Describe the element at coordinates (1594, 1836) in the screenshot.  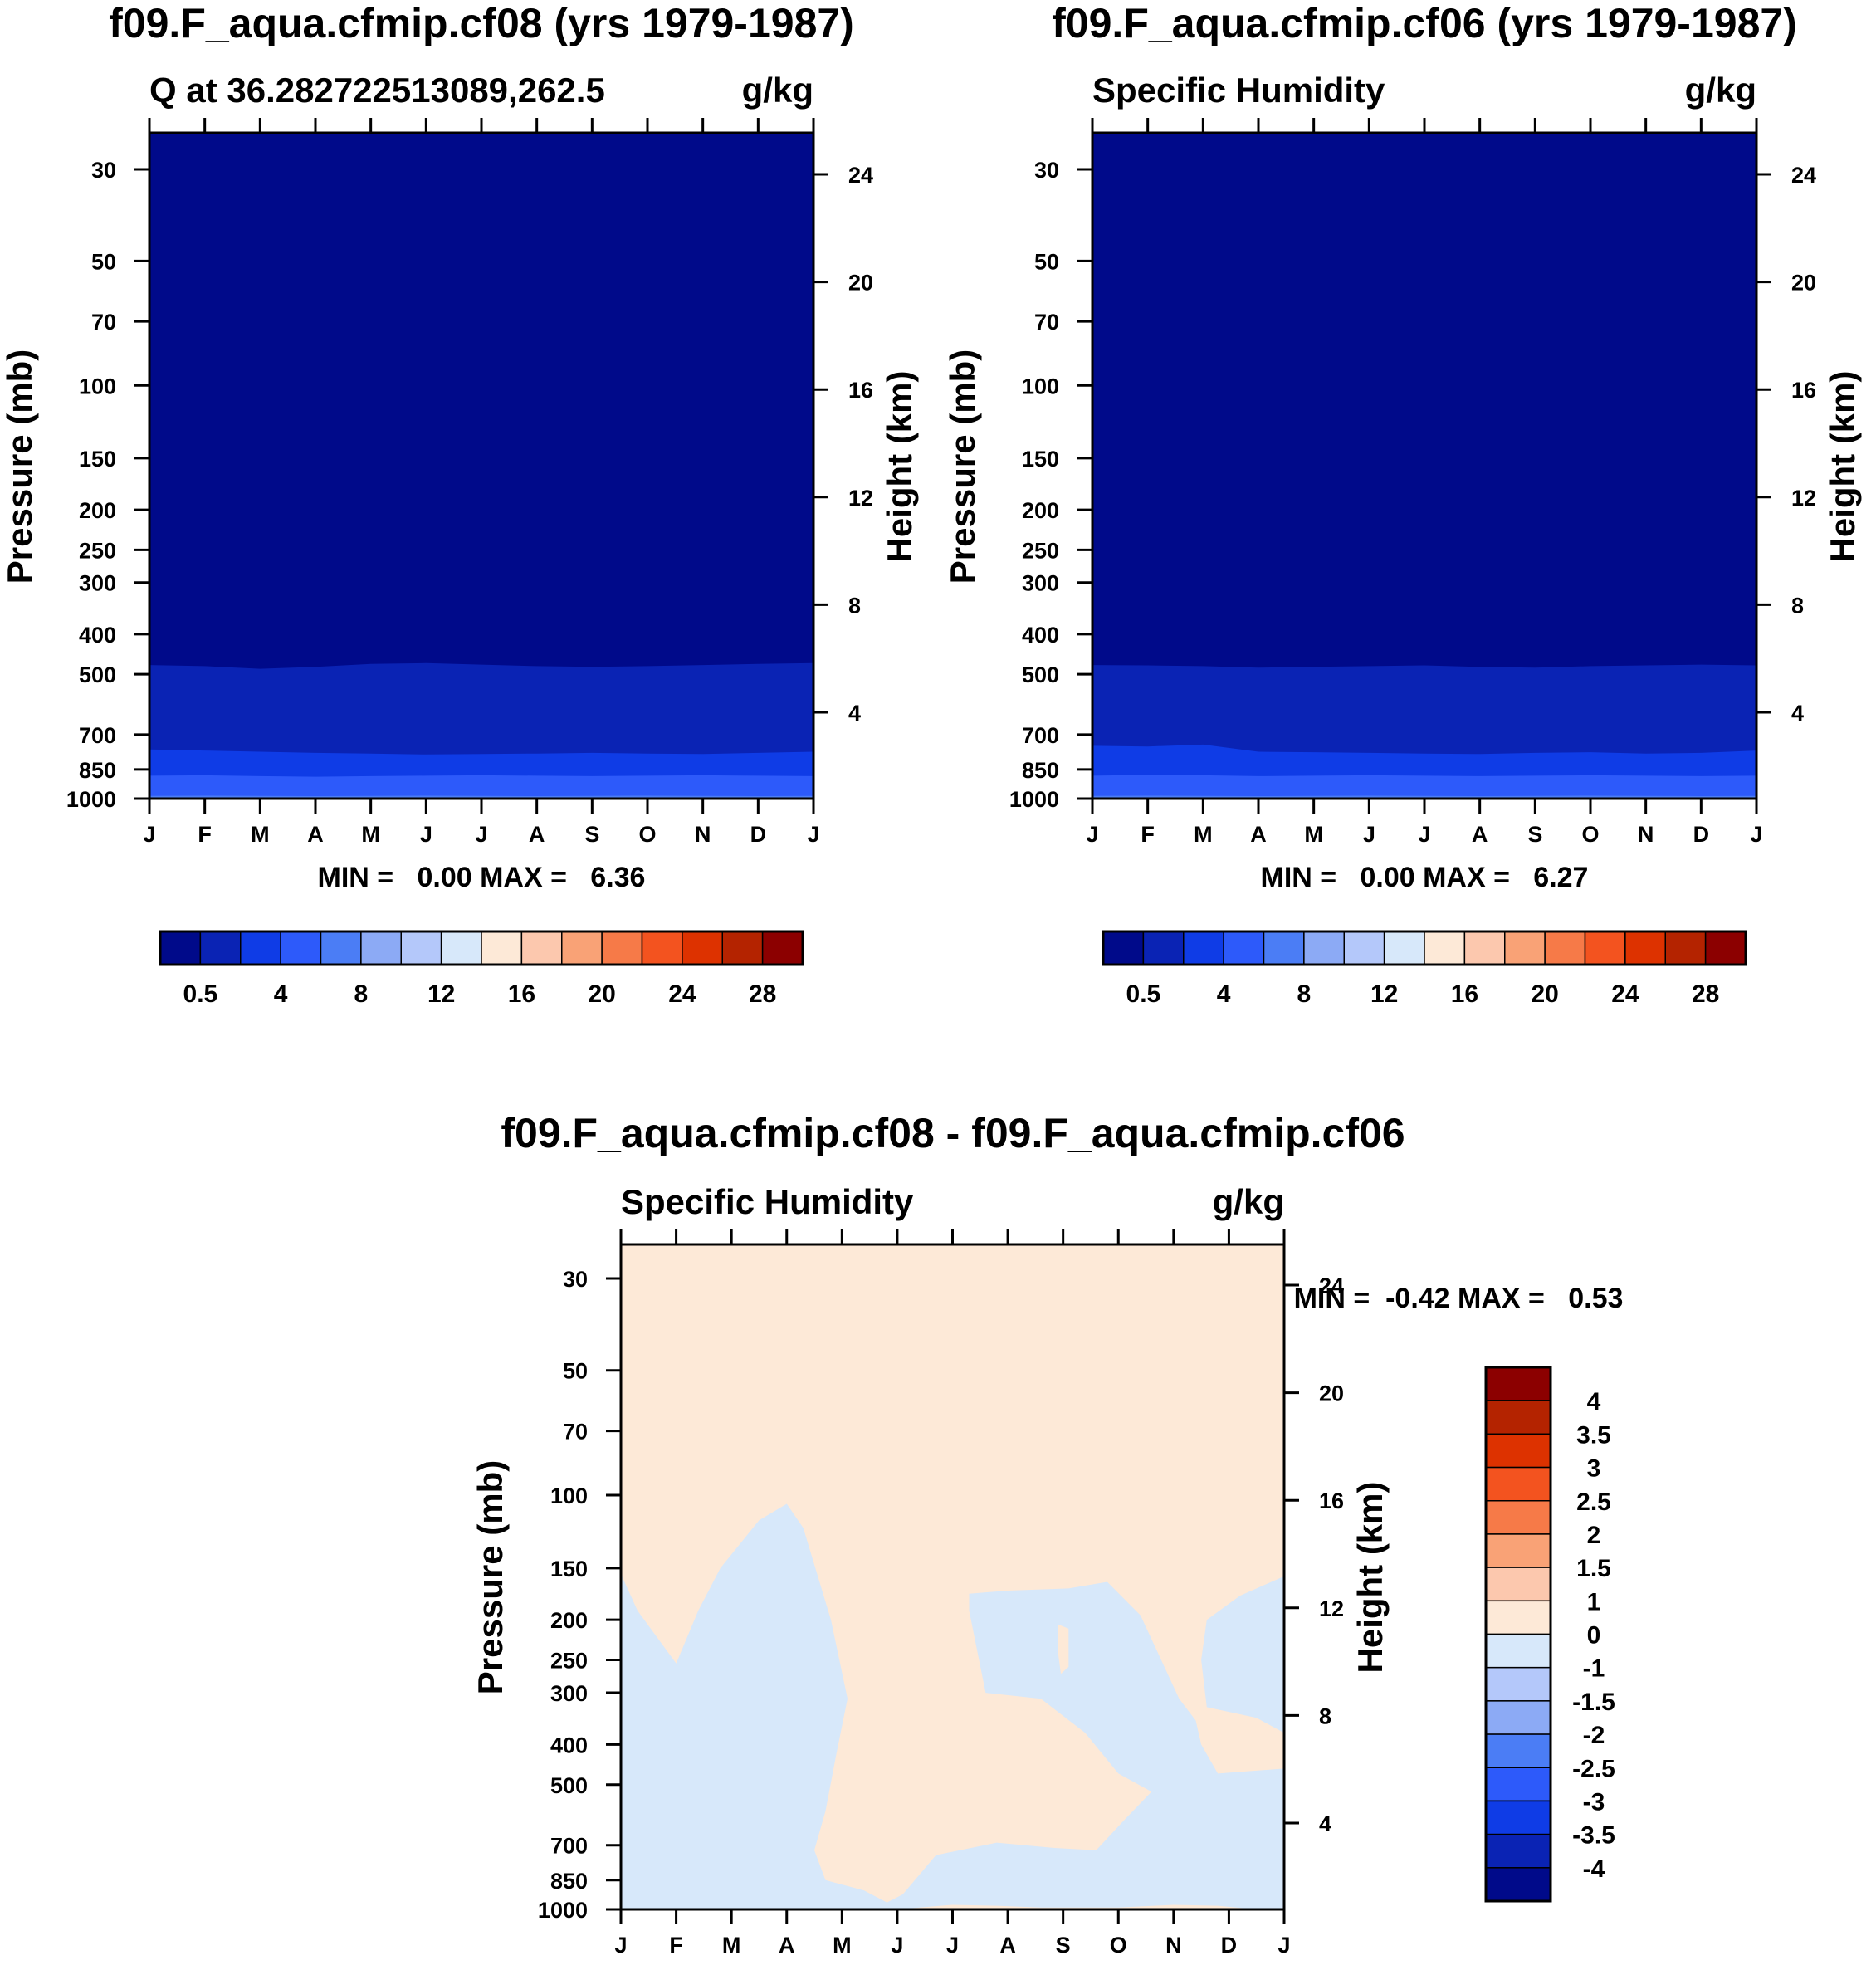
I see `colorbar-label: -3.5` at that location.